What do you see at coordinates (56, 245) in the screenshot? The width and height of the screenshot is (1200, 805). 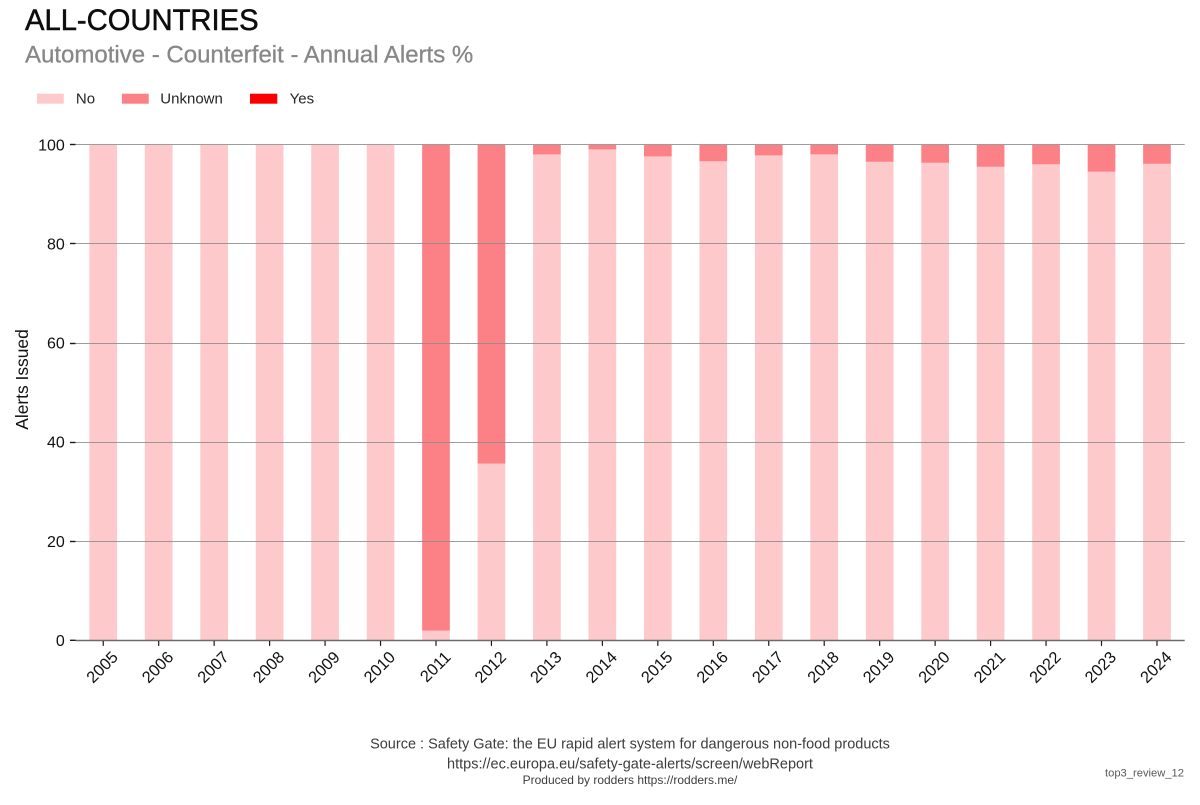 I see `svg-text: 80` at bounding box center [56, 245].